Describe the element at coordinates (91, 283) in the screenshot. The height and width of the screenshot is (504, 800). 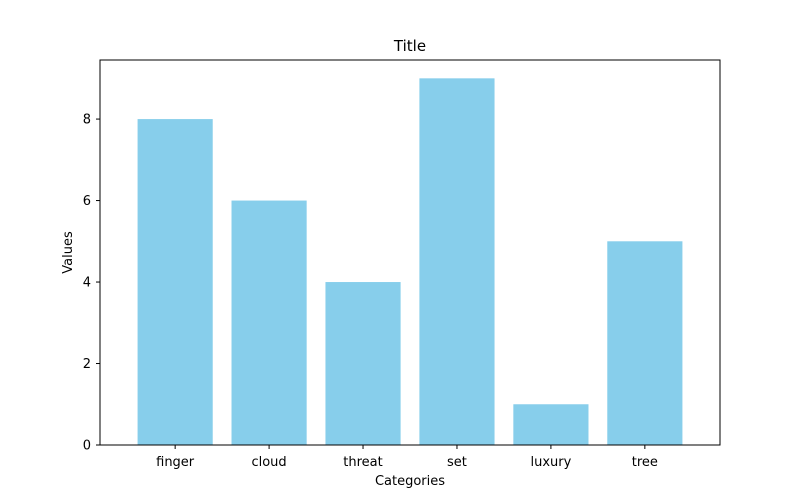
I see `y-axis-ticks: 0 2 4 6 8` at that location.